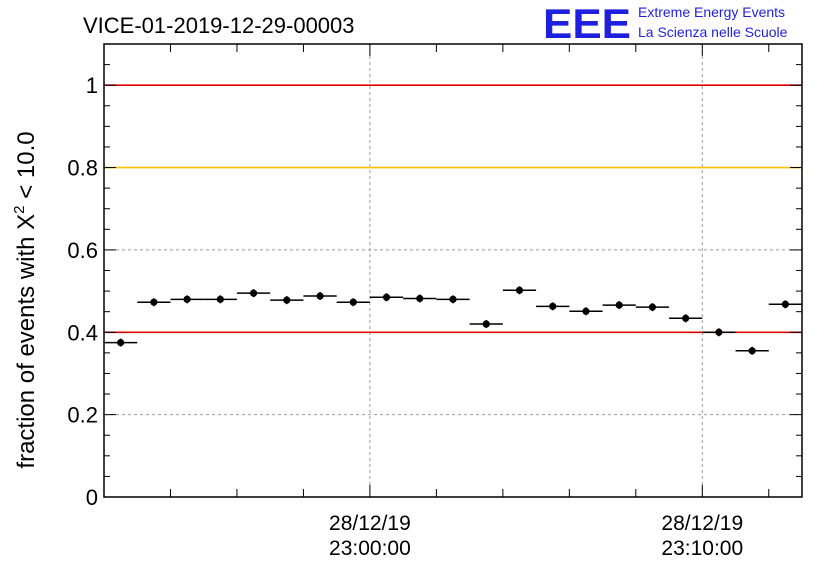  I want to click on y-tick-label: 0, so click(92, 497).